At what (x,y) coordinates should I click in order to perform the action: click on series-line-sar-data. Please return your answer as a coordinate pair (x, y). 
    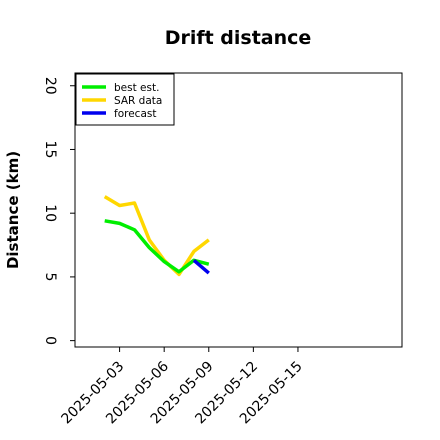
    Looking at the image, I should click on (156, 236).